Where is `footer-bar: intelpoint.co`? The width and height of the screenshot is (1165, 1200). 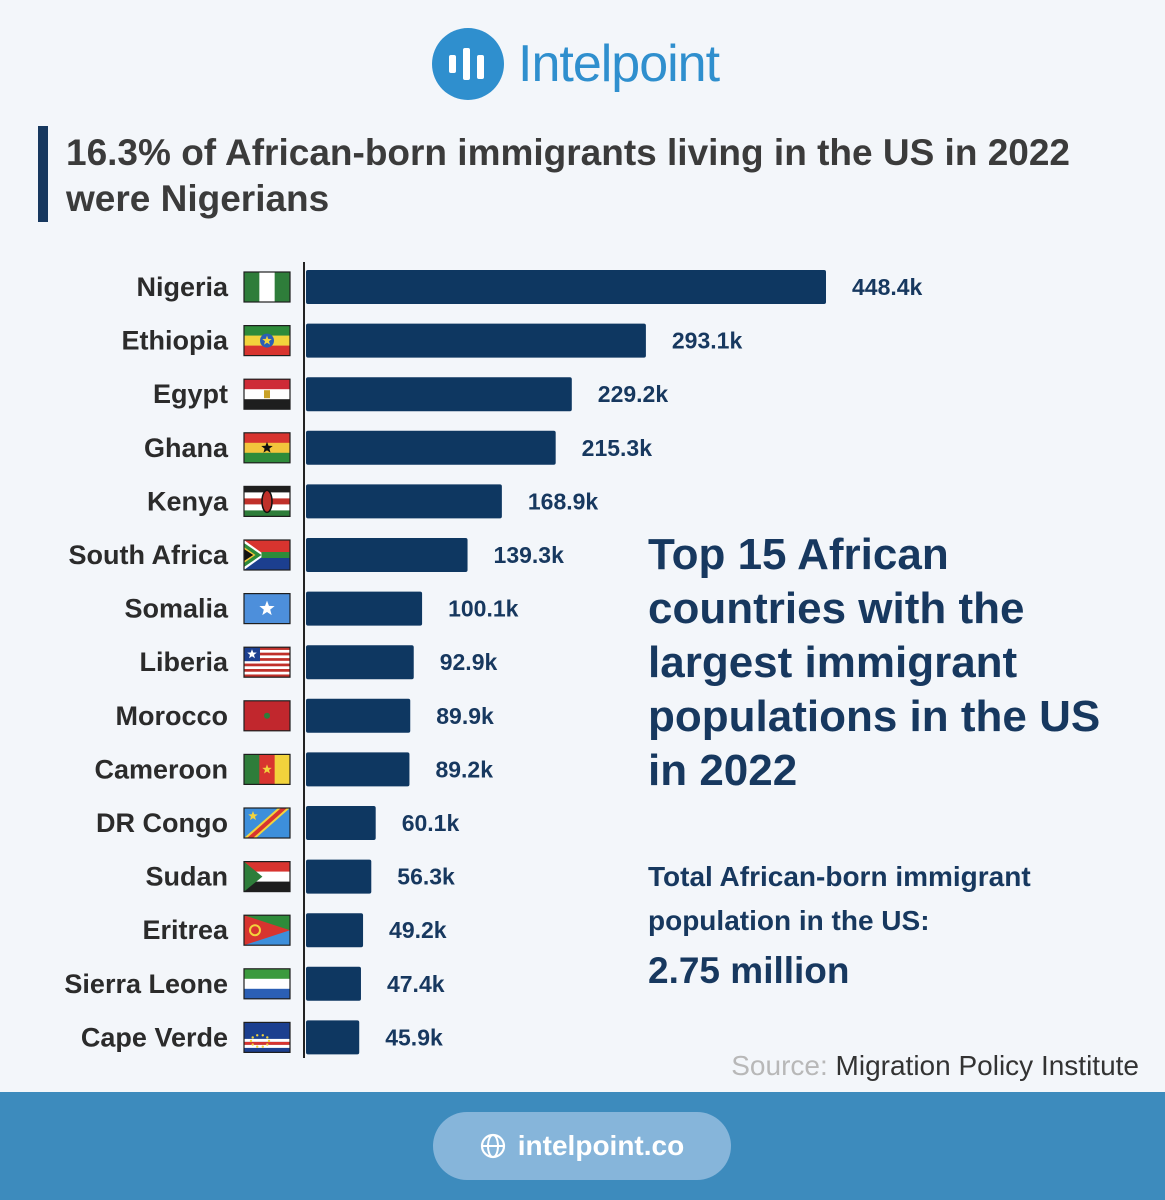 footer-bar: intelpoint.co is located at coordinates (582, 1146).